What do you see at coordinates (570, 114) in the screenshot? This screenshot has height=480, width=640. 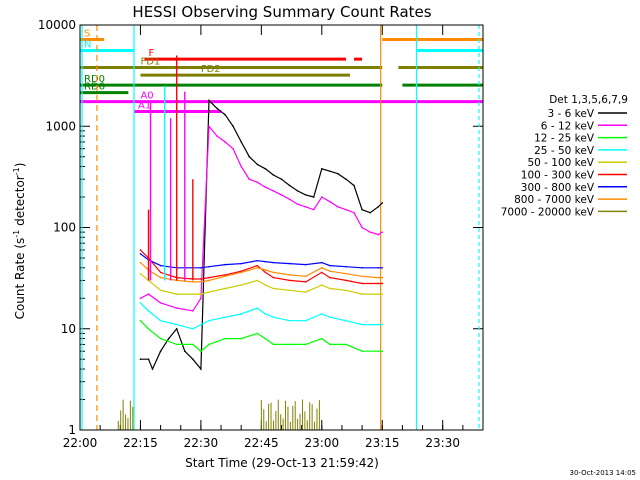 I see `legend-label: 3 - 6 keV` at bounding box center [570, 114].